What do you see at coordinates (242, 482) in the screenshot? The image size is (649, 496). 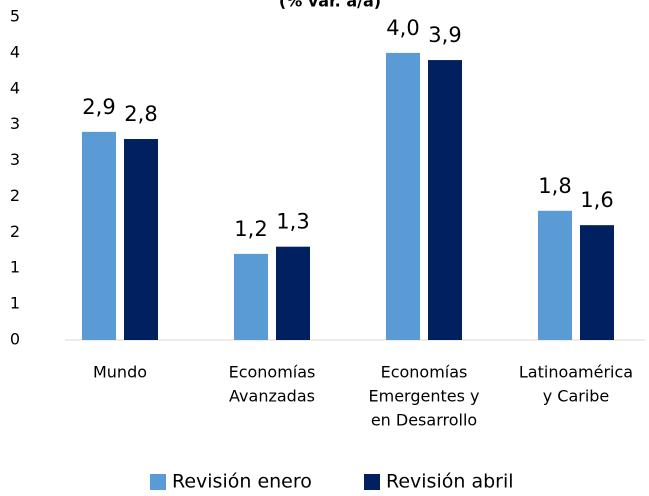 I see `legend-label: Revisión enero` at bounding box center [242, 482].